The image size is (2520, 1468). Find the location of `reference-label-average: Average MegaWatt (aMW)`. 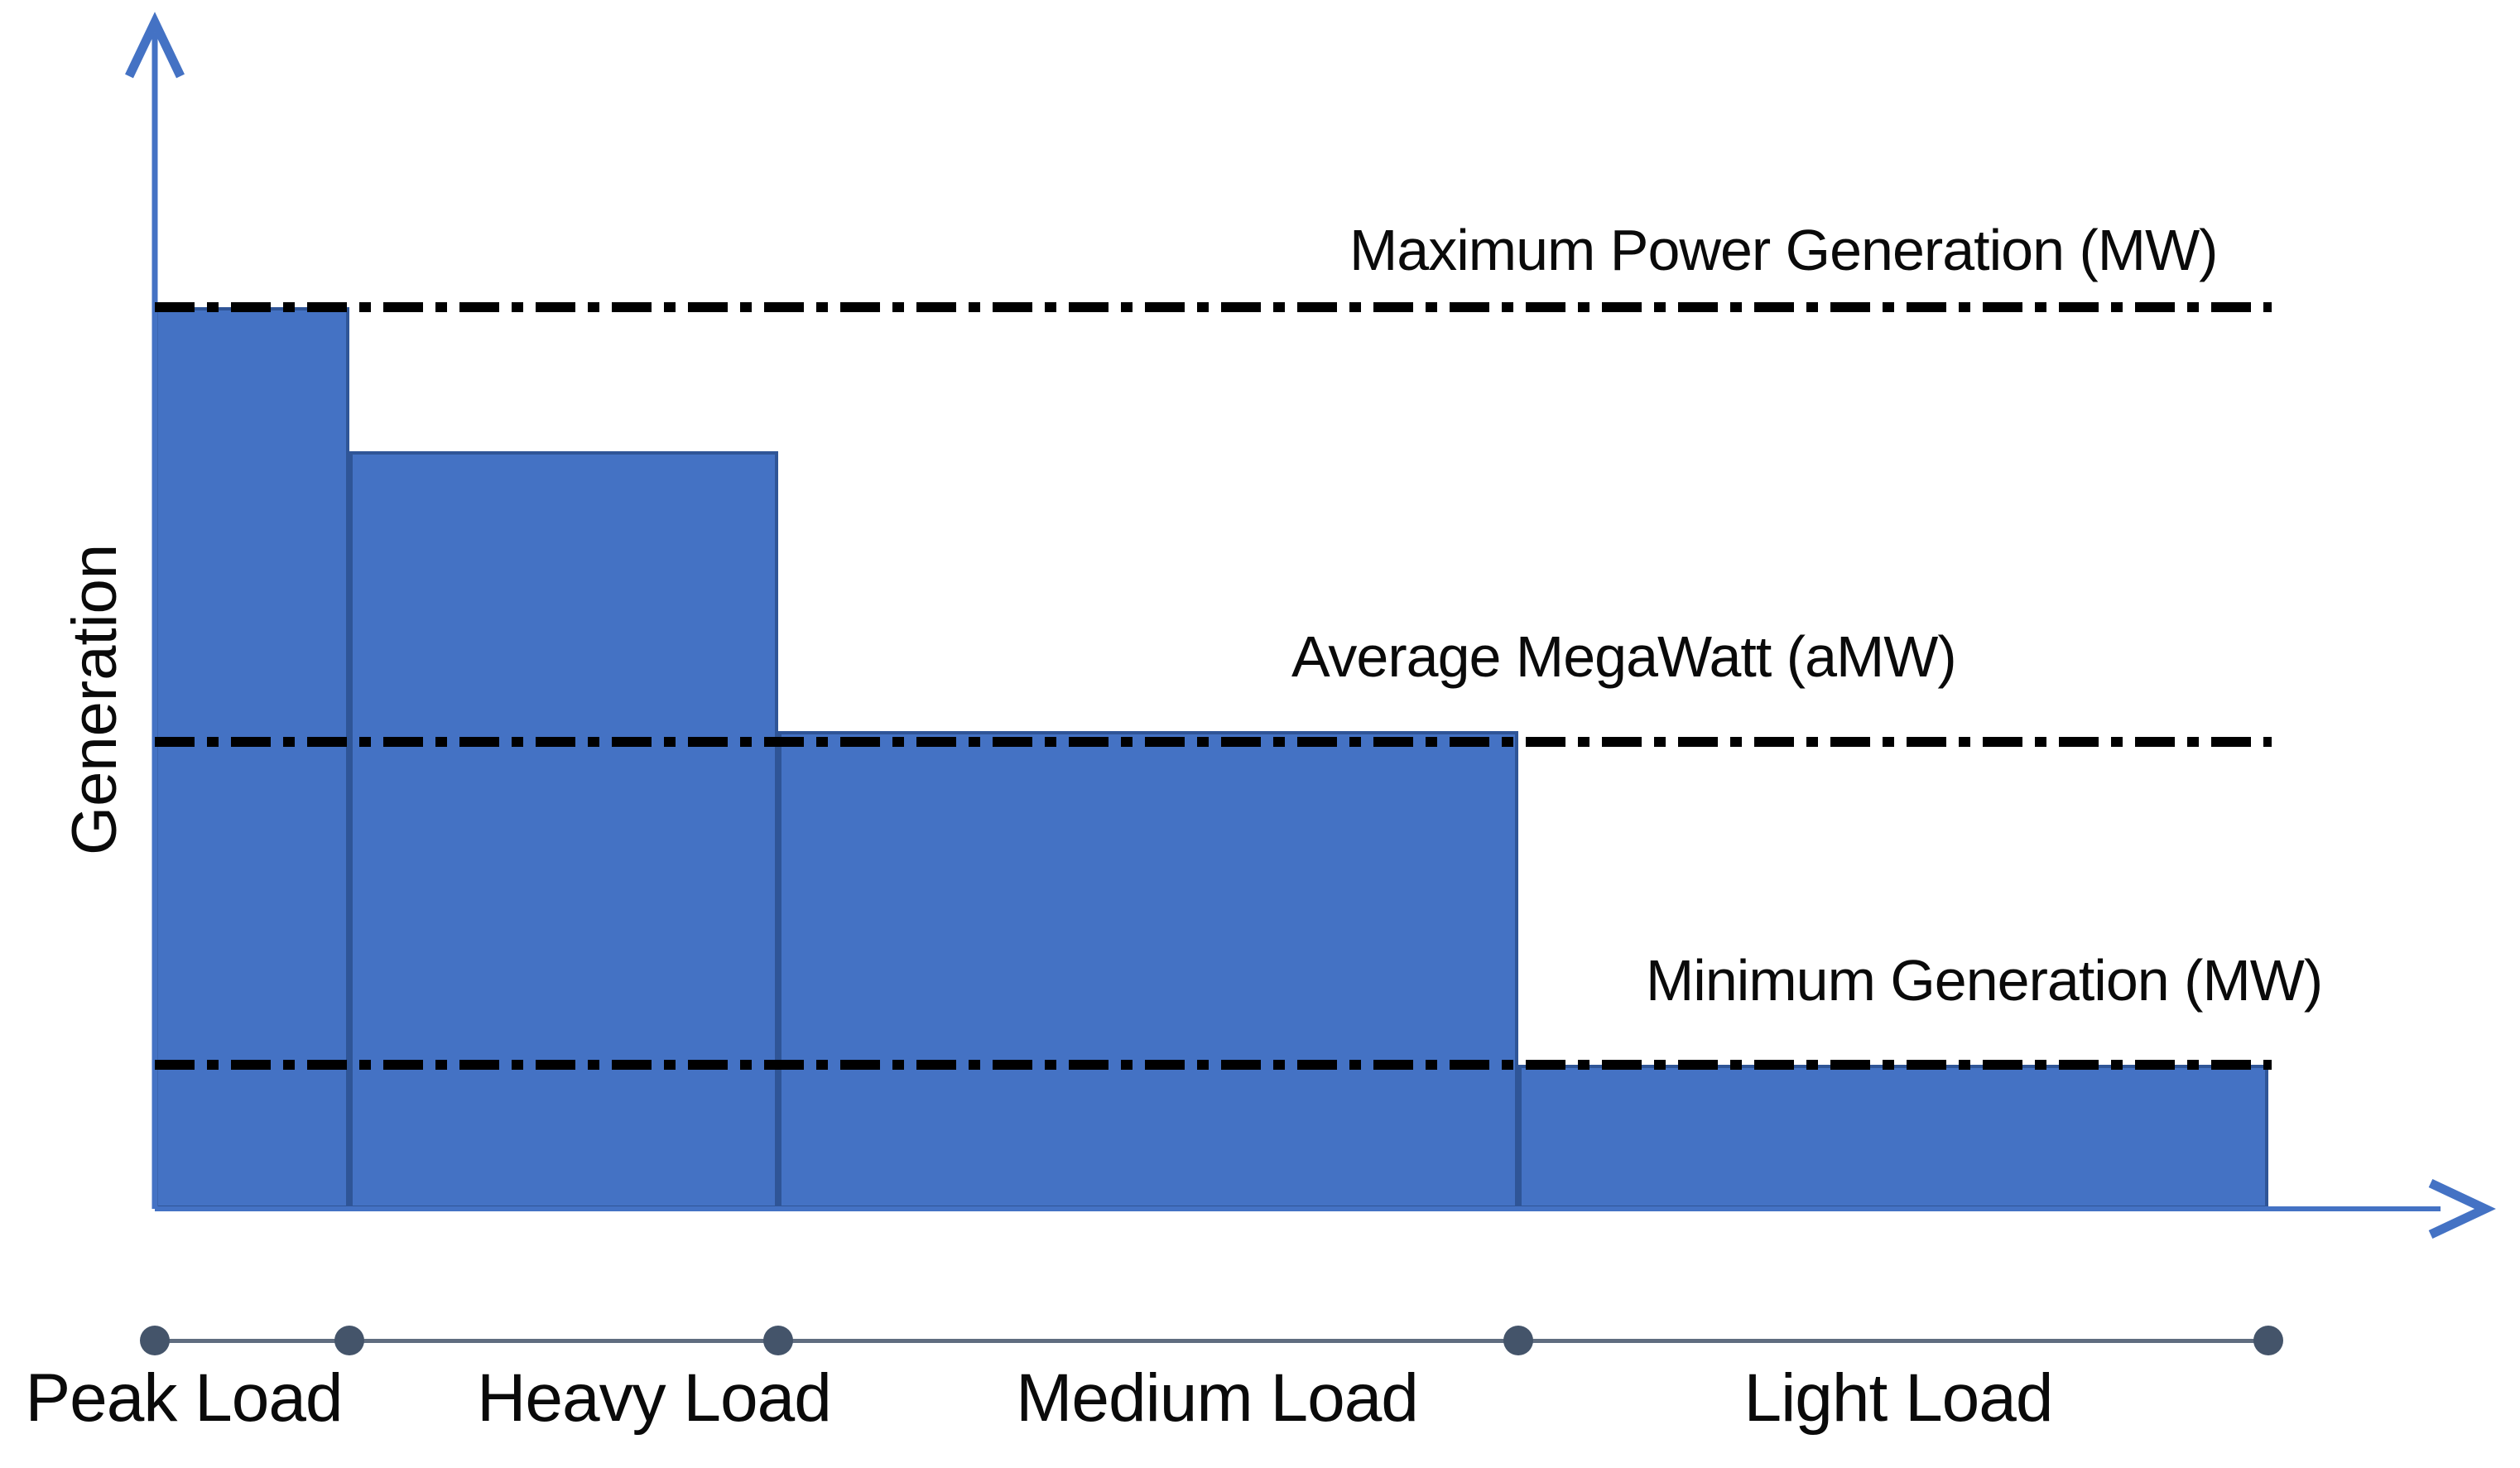

reference-label-average: Average MegaWatt (aMW) is located at coordinates (1624, 657).